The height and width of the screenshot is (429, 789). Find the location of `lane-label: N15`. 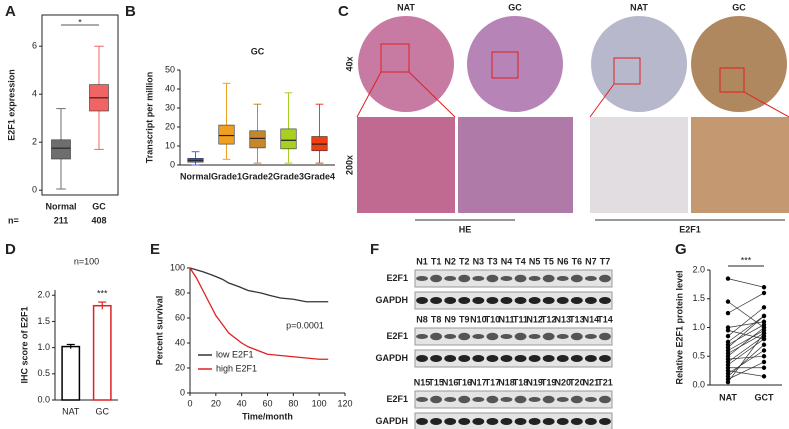

lane-label: N15 is located at coordinates (422, 382).